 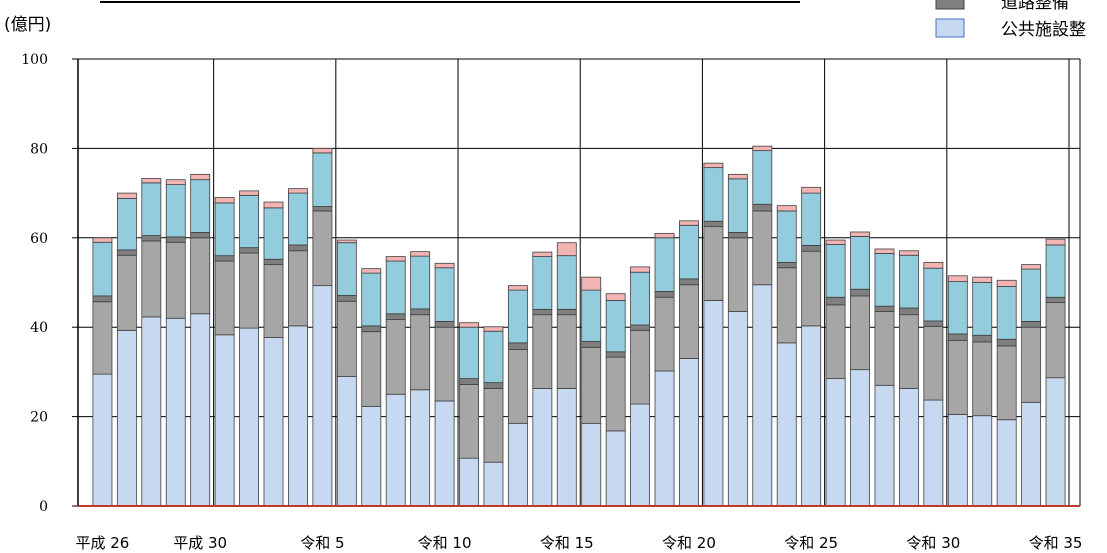 What do you see at coordinates (43, 507) in the screenshot?
I see `y-tick-label: 0` at bounding box center [43, 507].